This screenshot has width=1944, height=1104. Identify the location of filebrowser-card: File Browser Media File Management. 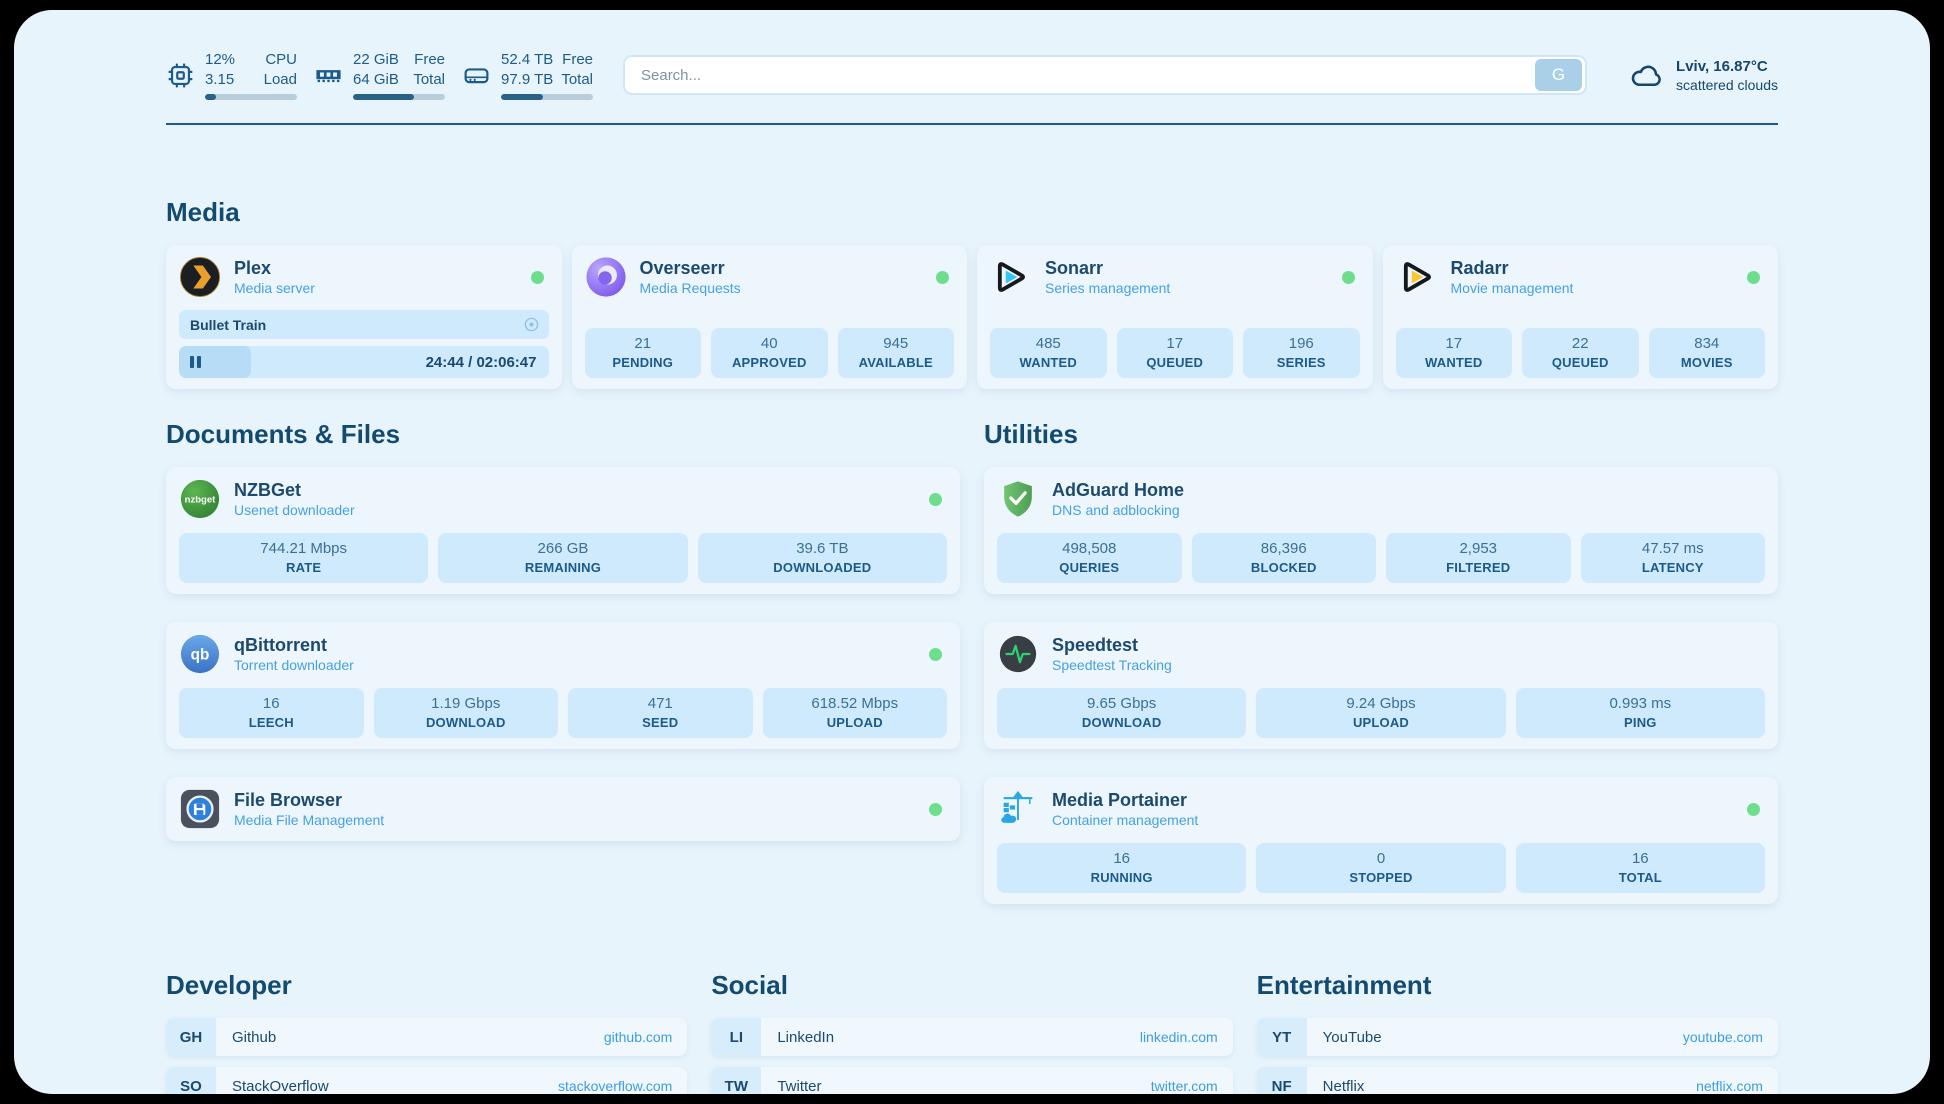
(563, 809).